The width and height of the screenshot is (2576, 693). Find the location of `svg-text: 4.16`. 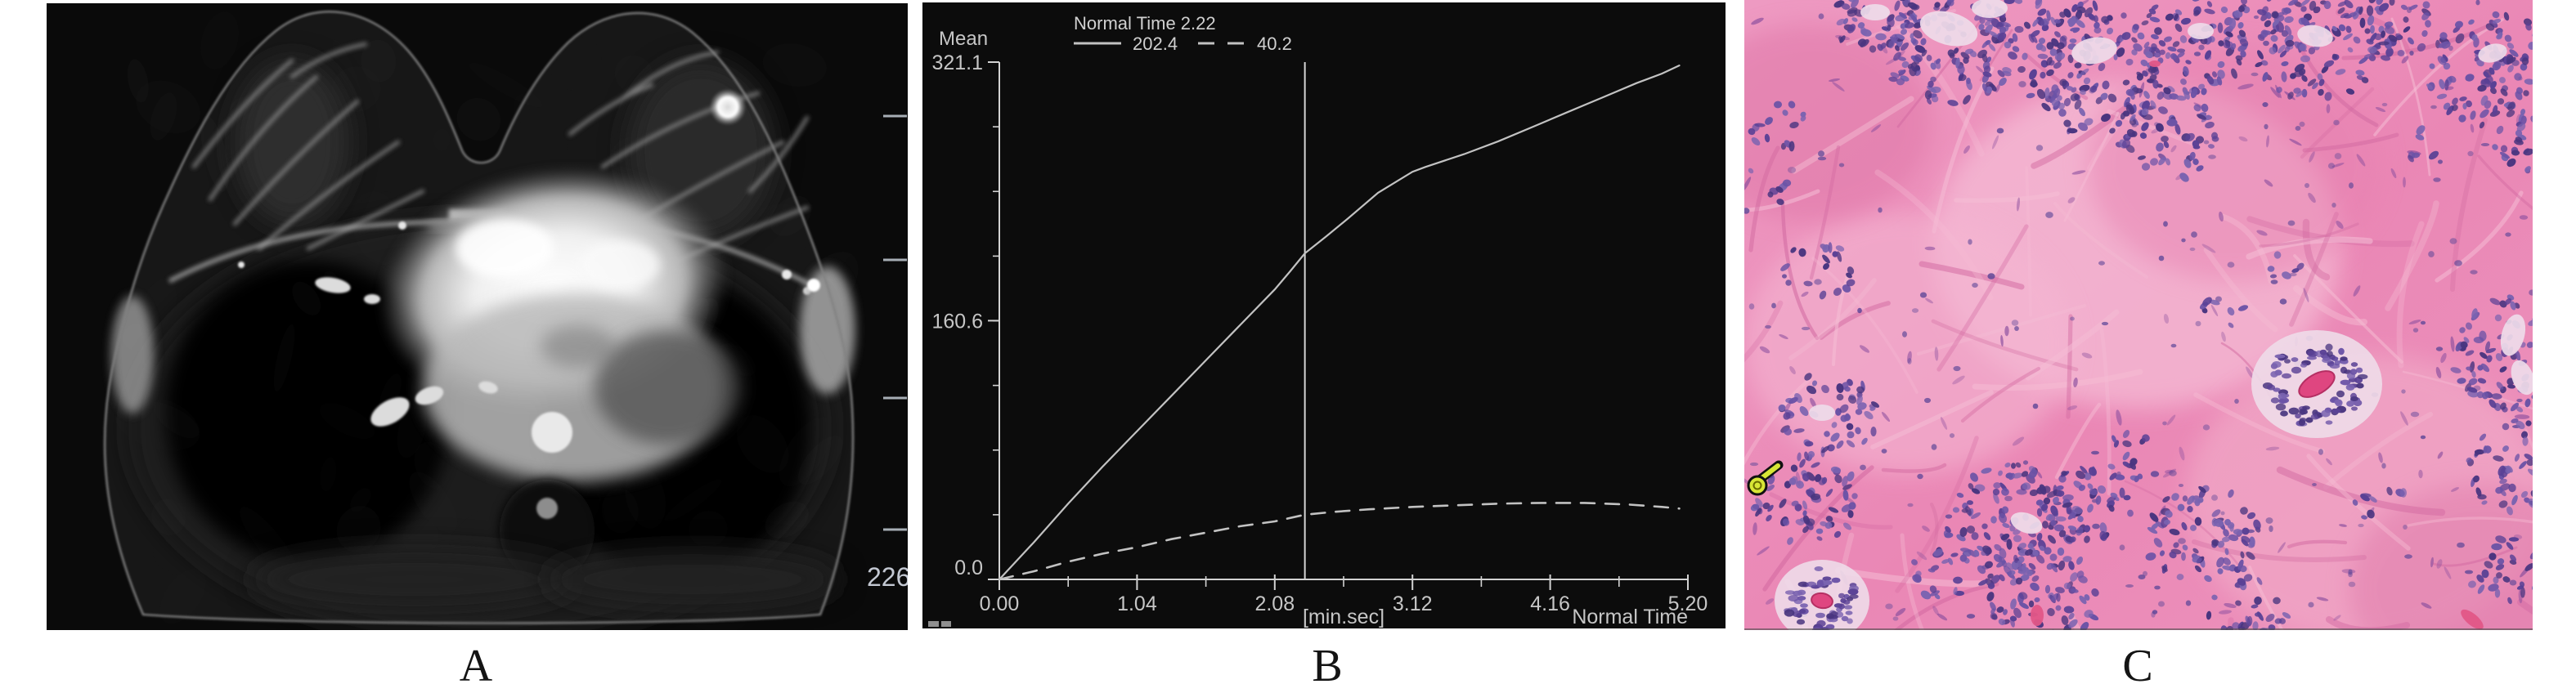

svg-text: 4.16 is located at coordinates (1550, 603).